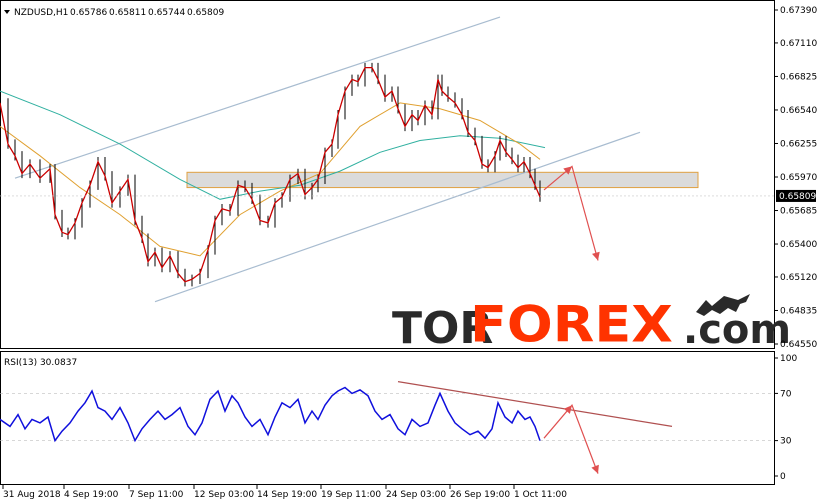  What do you see at coordinates (442, 180) in the screenshot?
I see `support-zone` at bounding box center [442, 180].